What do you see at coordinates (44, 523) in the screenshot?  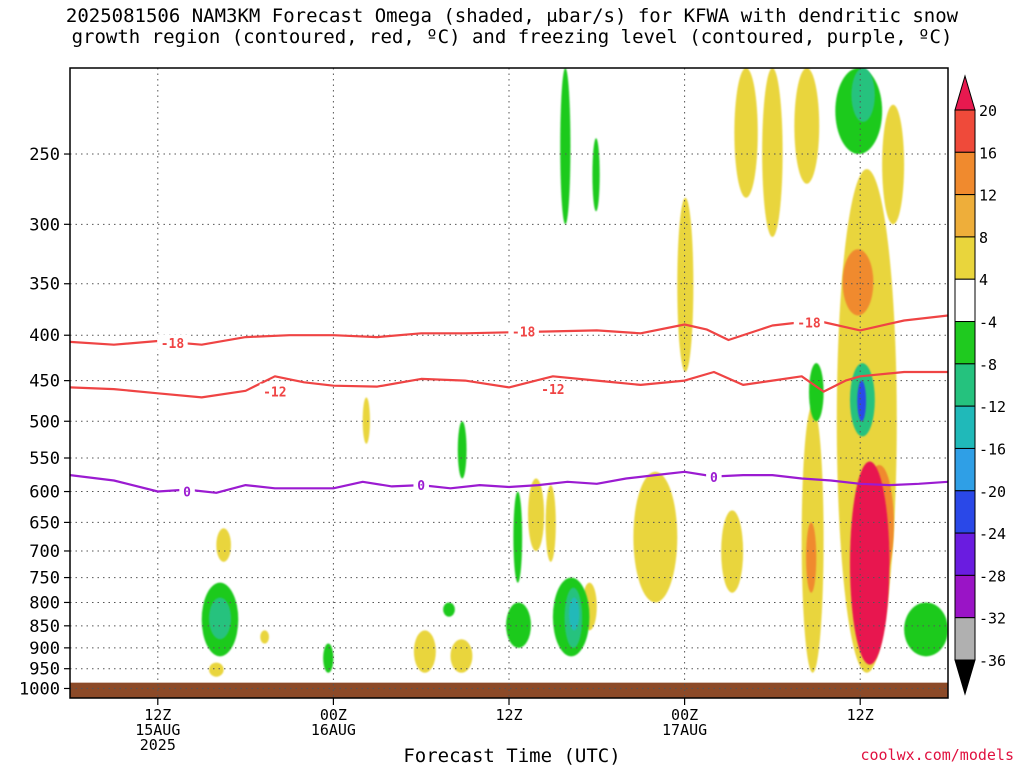 I see `y-tick-label: 650` at bounding box center [44, 523].